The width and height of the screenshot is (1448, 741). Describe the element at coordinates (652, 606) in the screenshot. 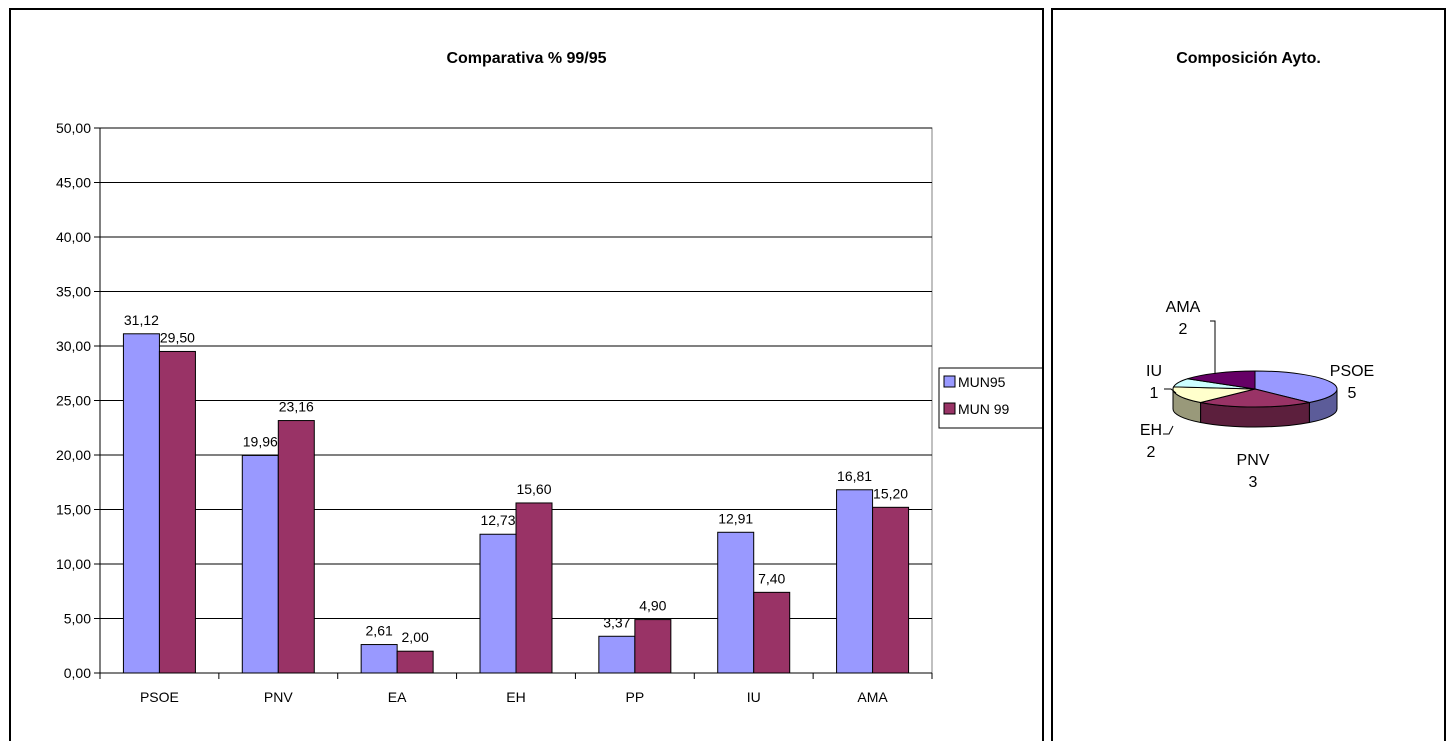

I see `data-label: 4,90` at that location.